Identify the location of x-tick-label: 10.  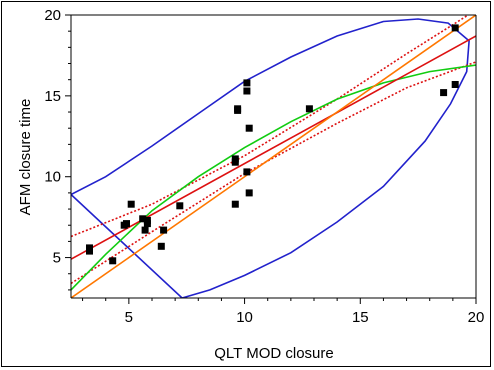
(244, 317).